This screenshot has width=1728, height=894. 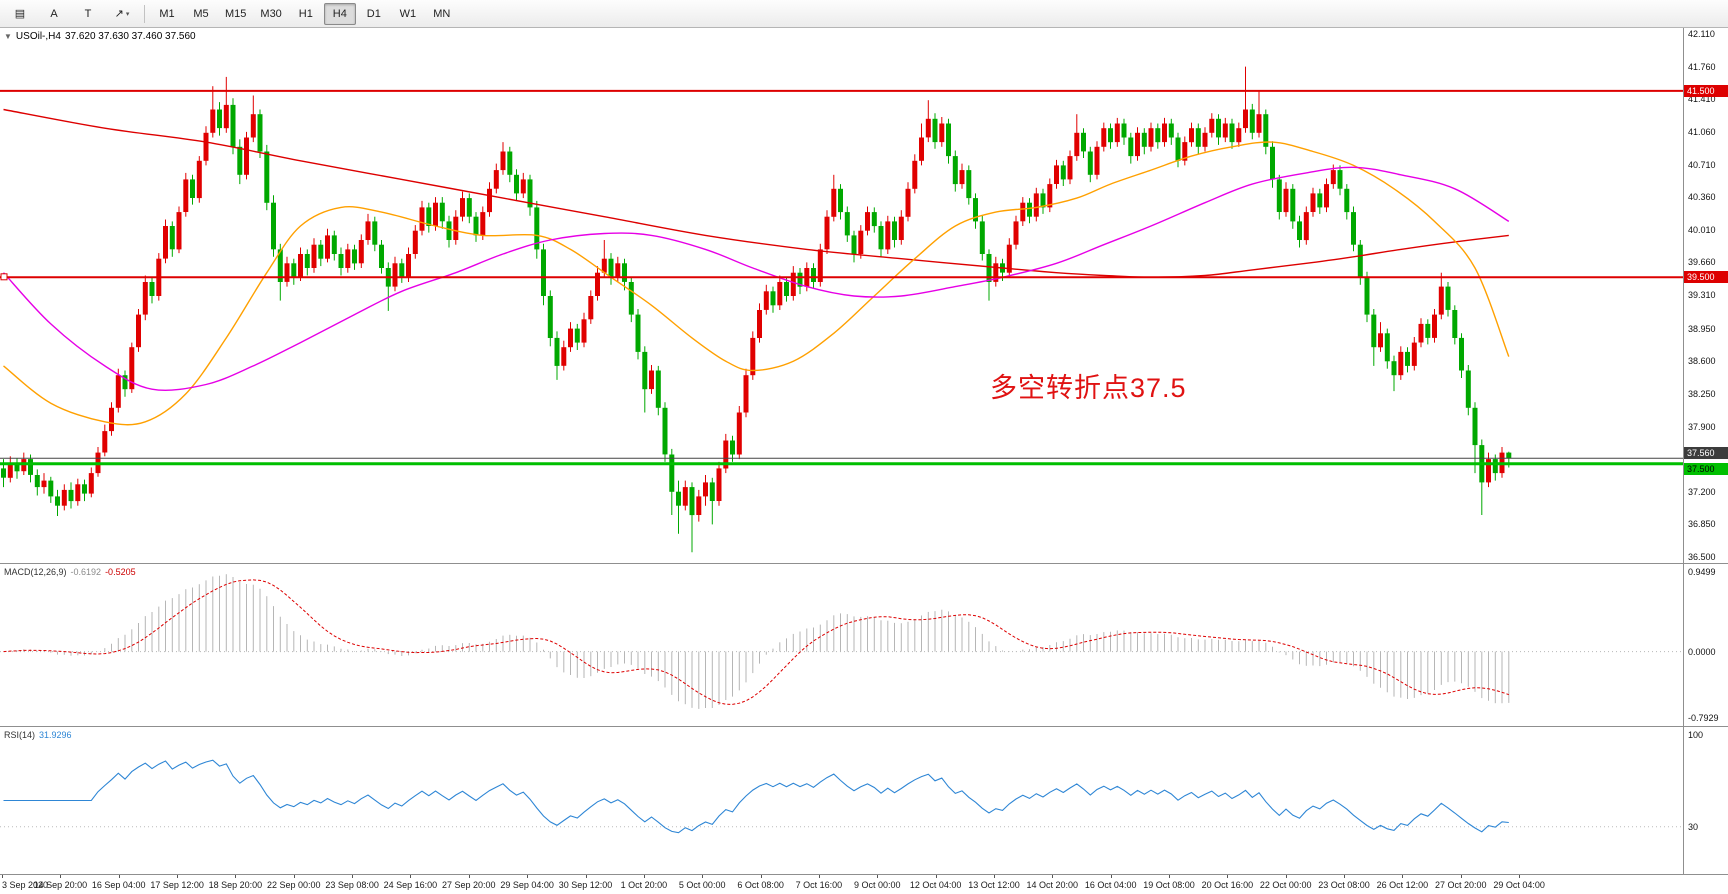 I want to click on toolbar-tools-group: ▤ A T ↗ ▾, so click(x=71, y=14).